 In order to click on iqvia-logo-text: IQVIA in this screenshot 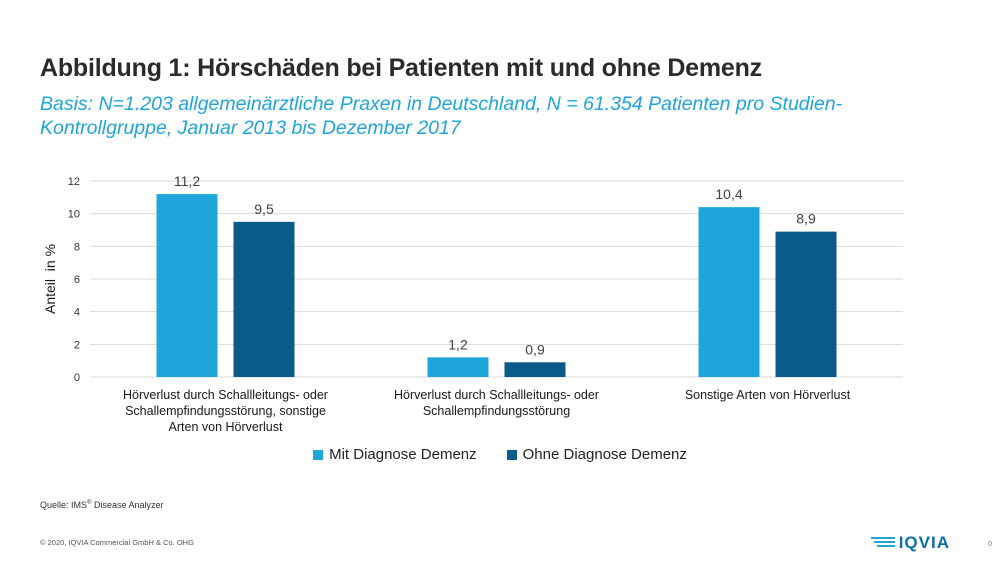, I will do `click(924, 542)`.